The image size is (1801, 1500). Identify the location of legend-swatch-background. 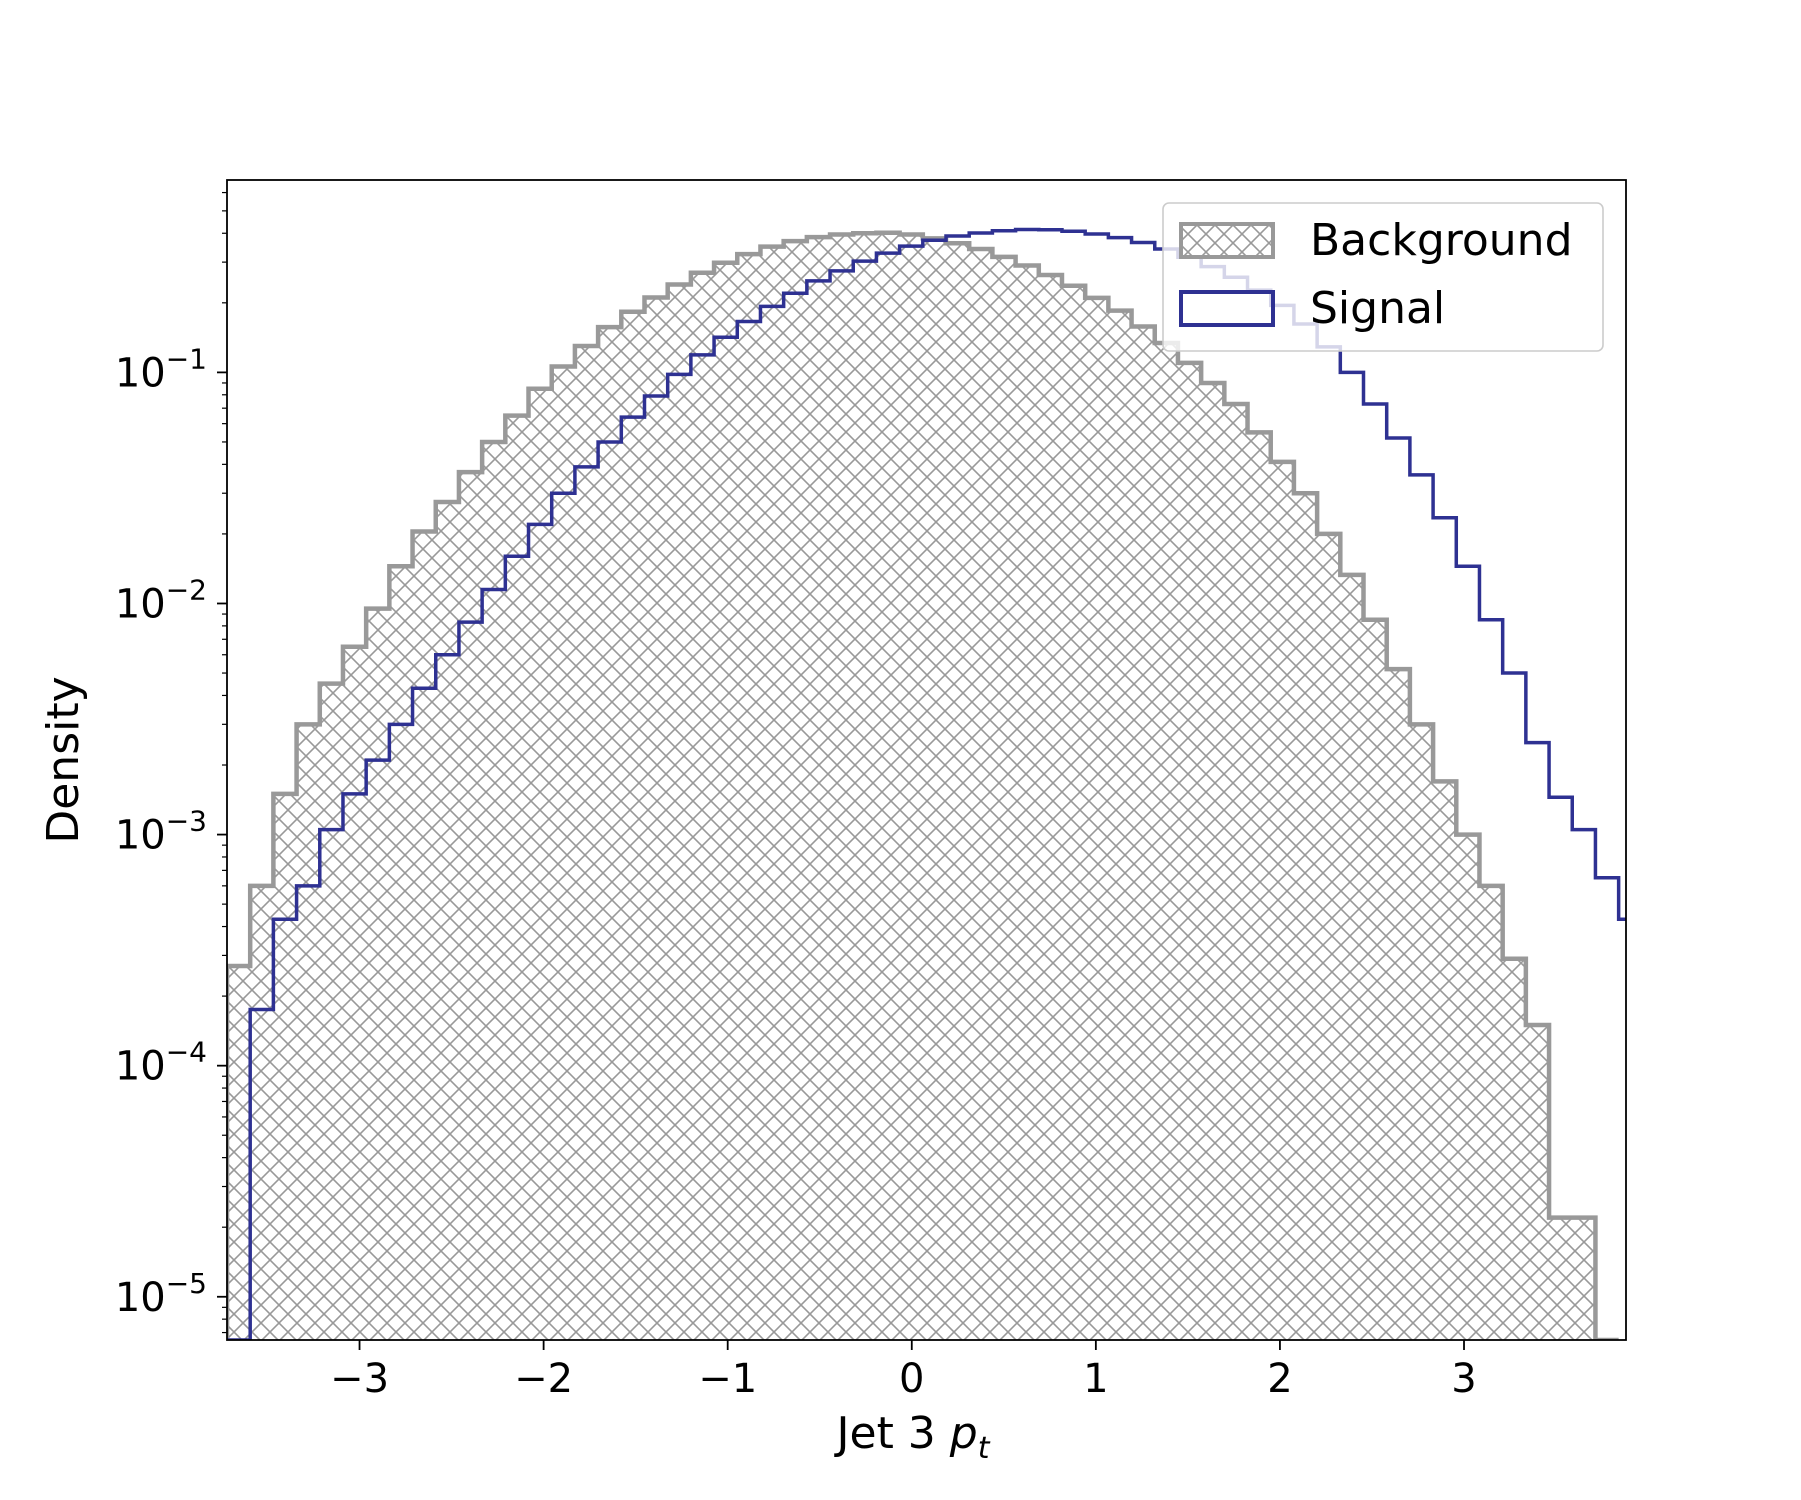
(1227, 240).